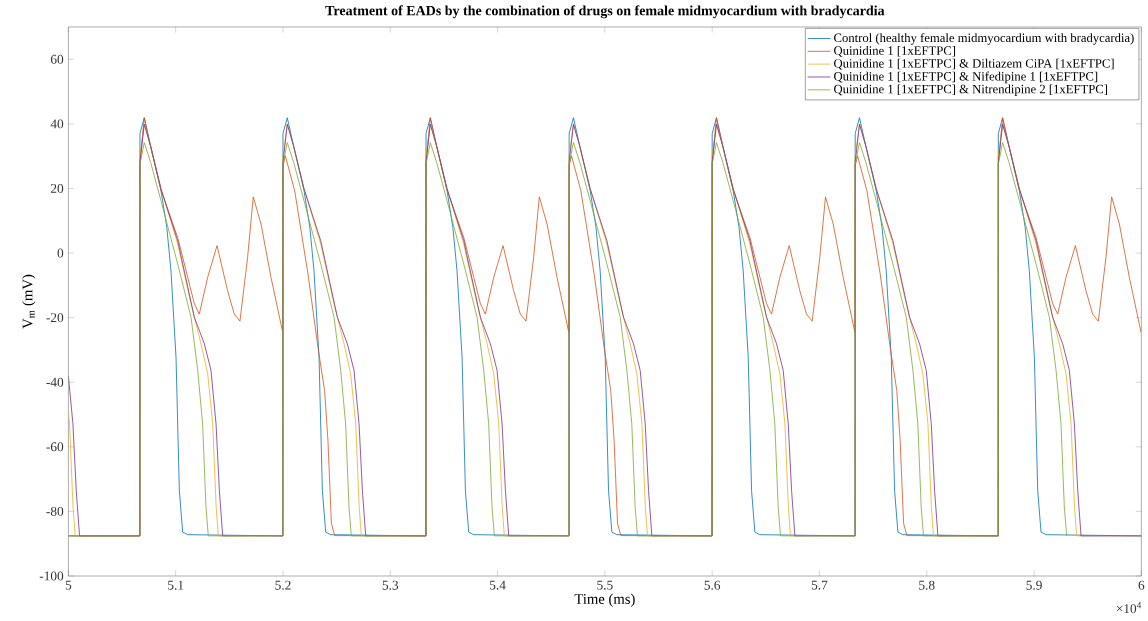  Describe the element at coordinates (1129, 608) in the screenshot. I see `text: ×10$^{4}$` at that location.